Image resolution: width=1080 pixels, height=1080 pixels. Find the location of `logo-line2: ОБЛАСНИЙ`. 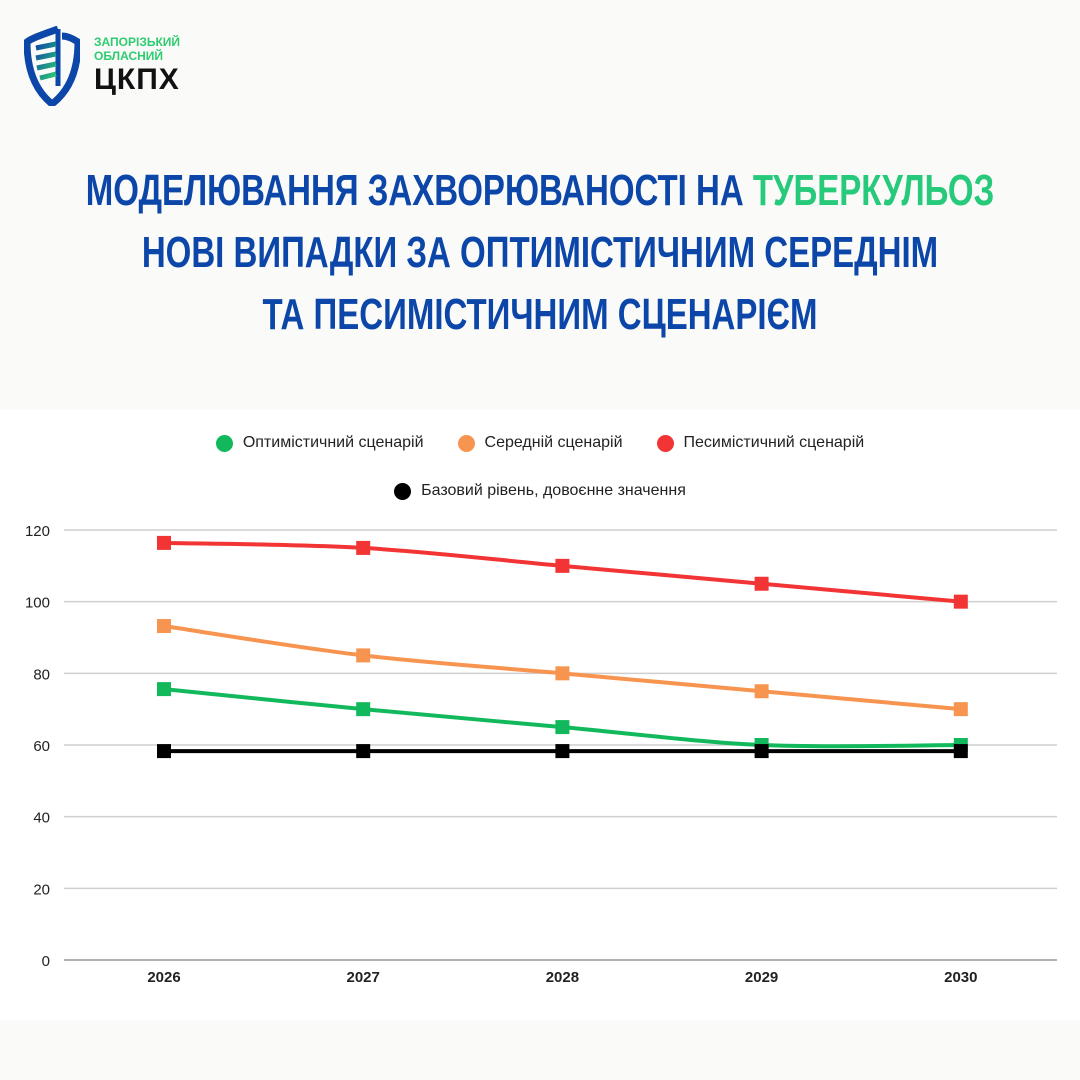

logo-line2: ОБЛАСНИЙ is located at coordinates (129, 56).